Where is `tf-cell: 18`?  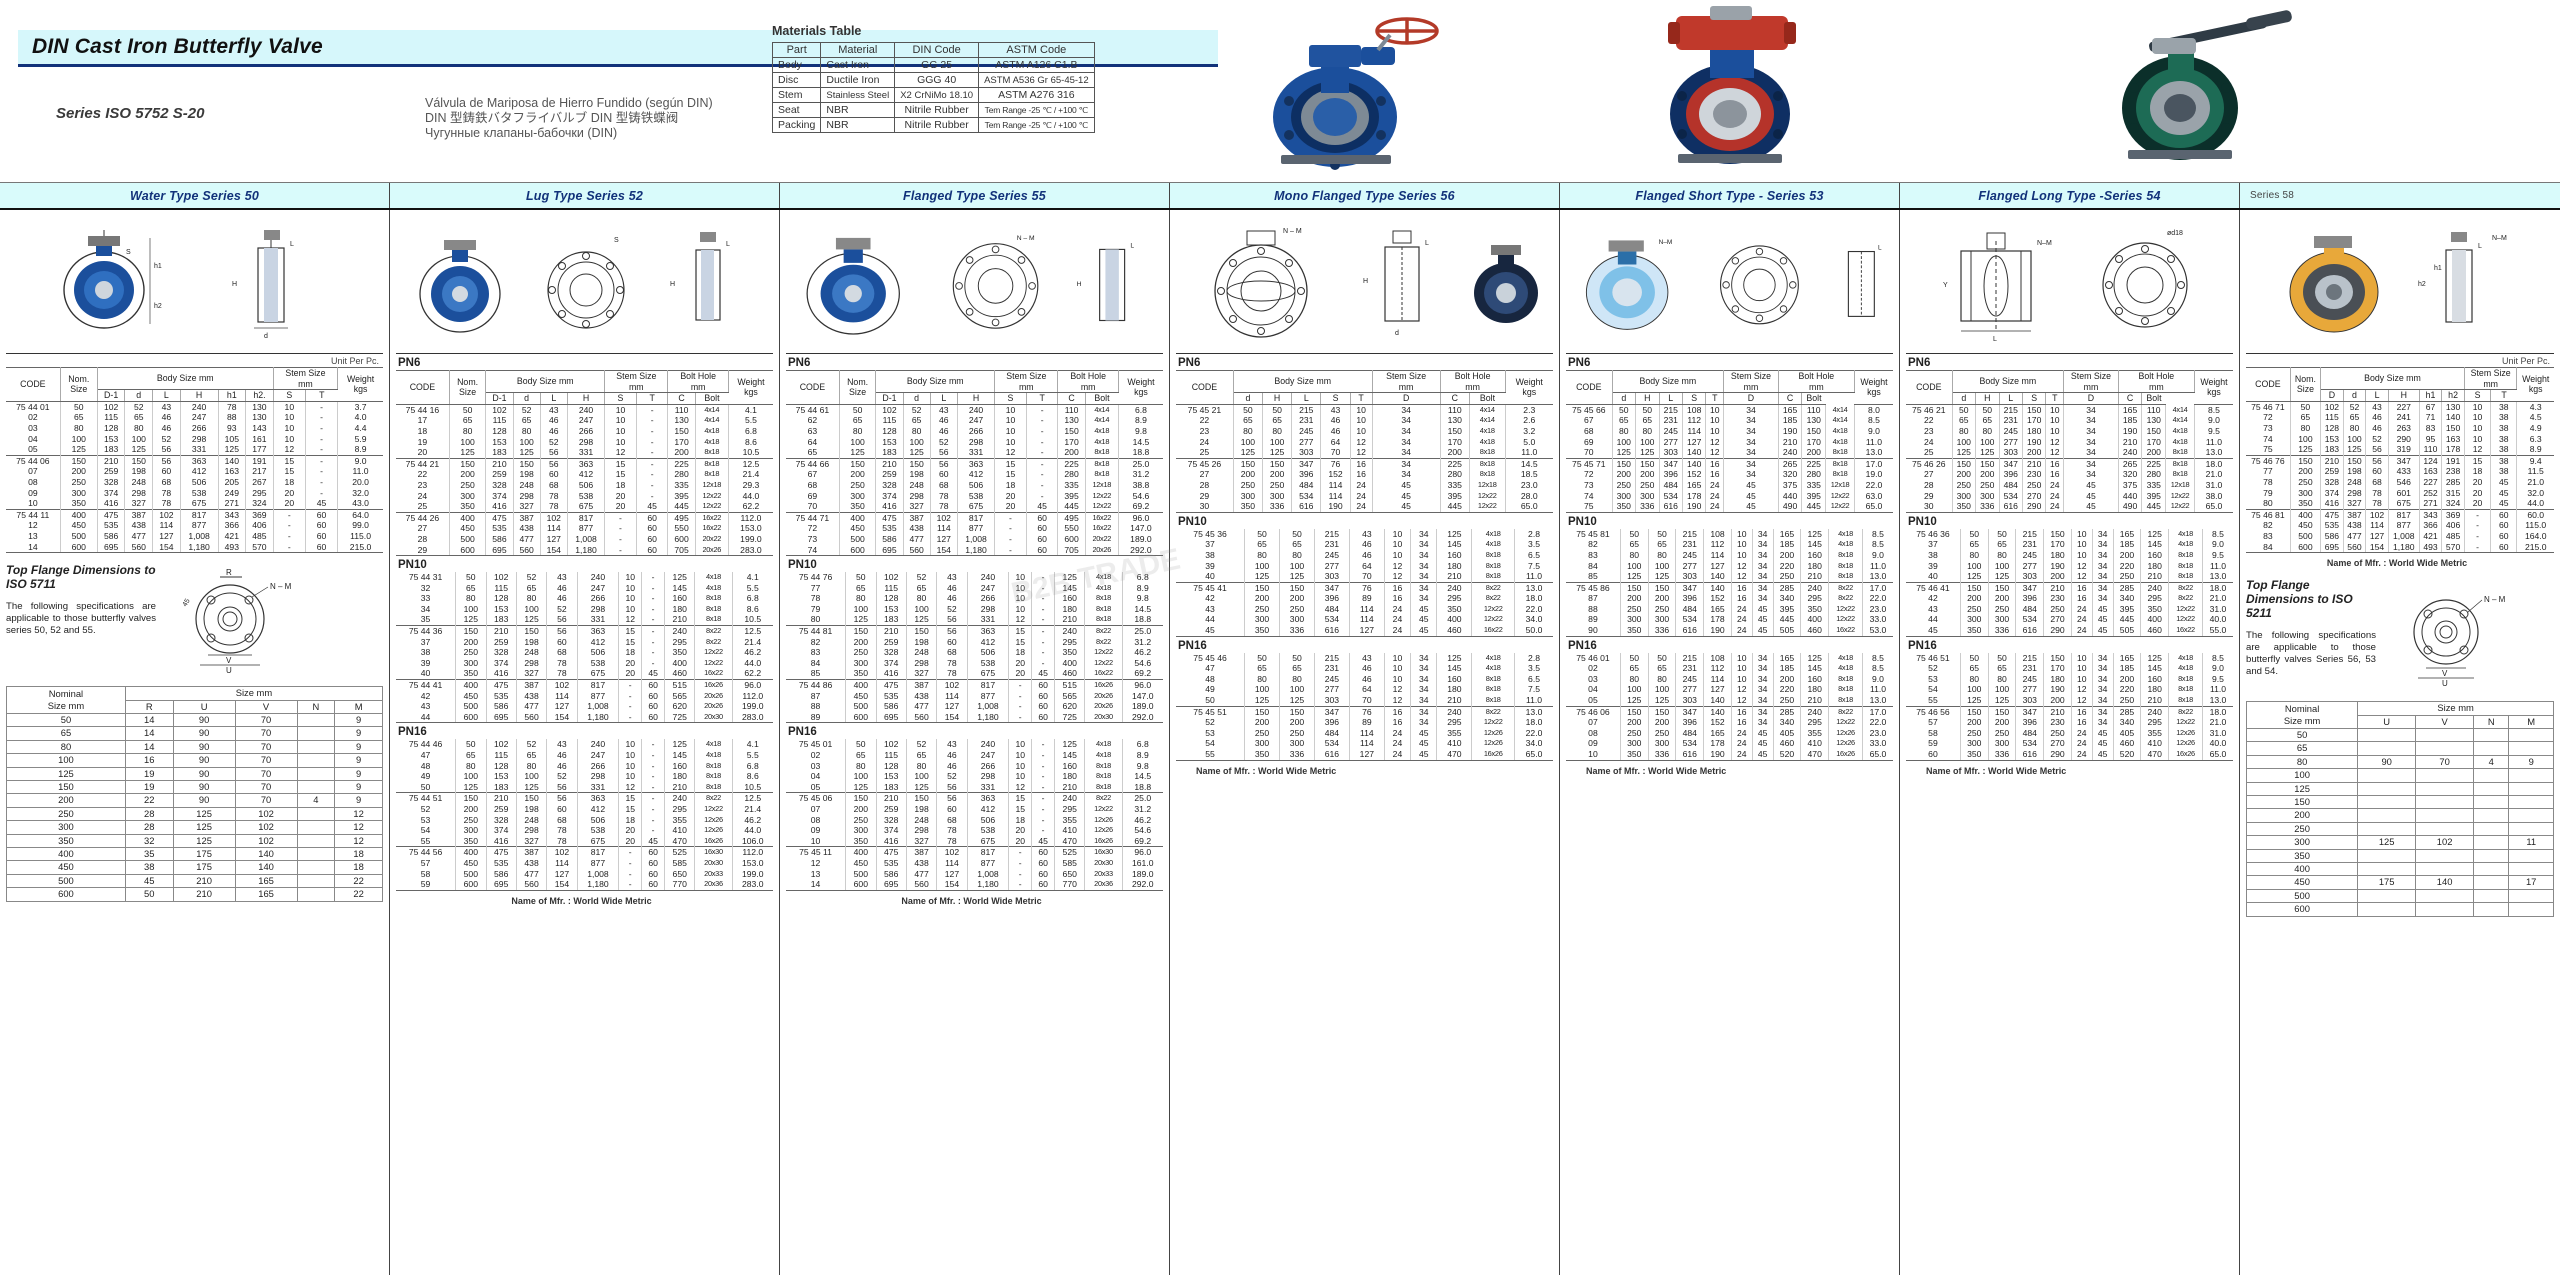
tf-cell: 18 is located at coordinates (358, 867).